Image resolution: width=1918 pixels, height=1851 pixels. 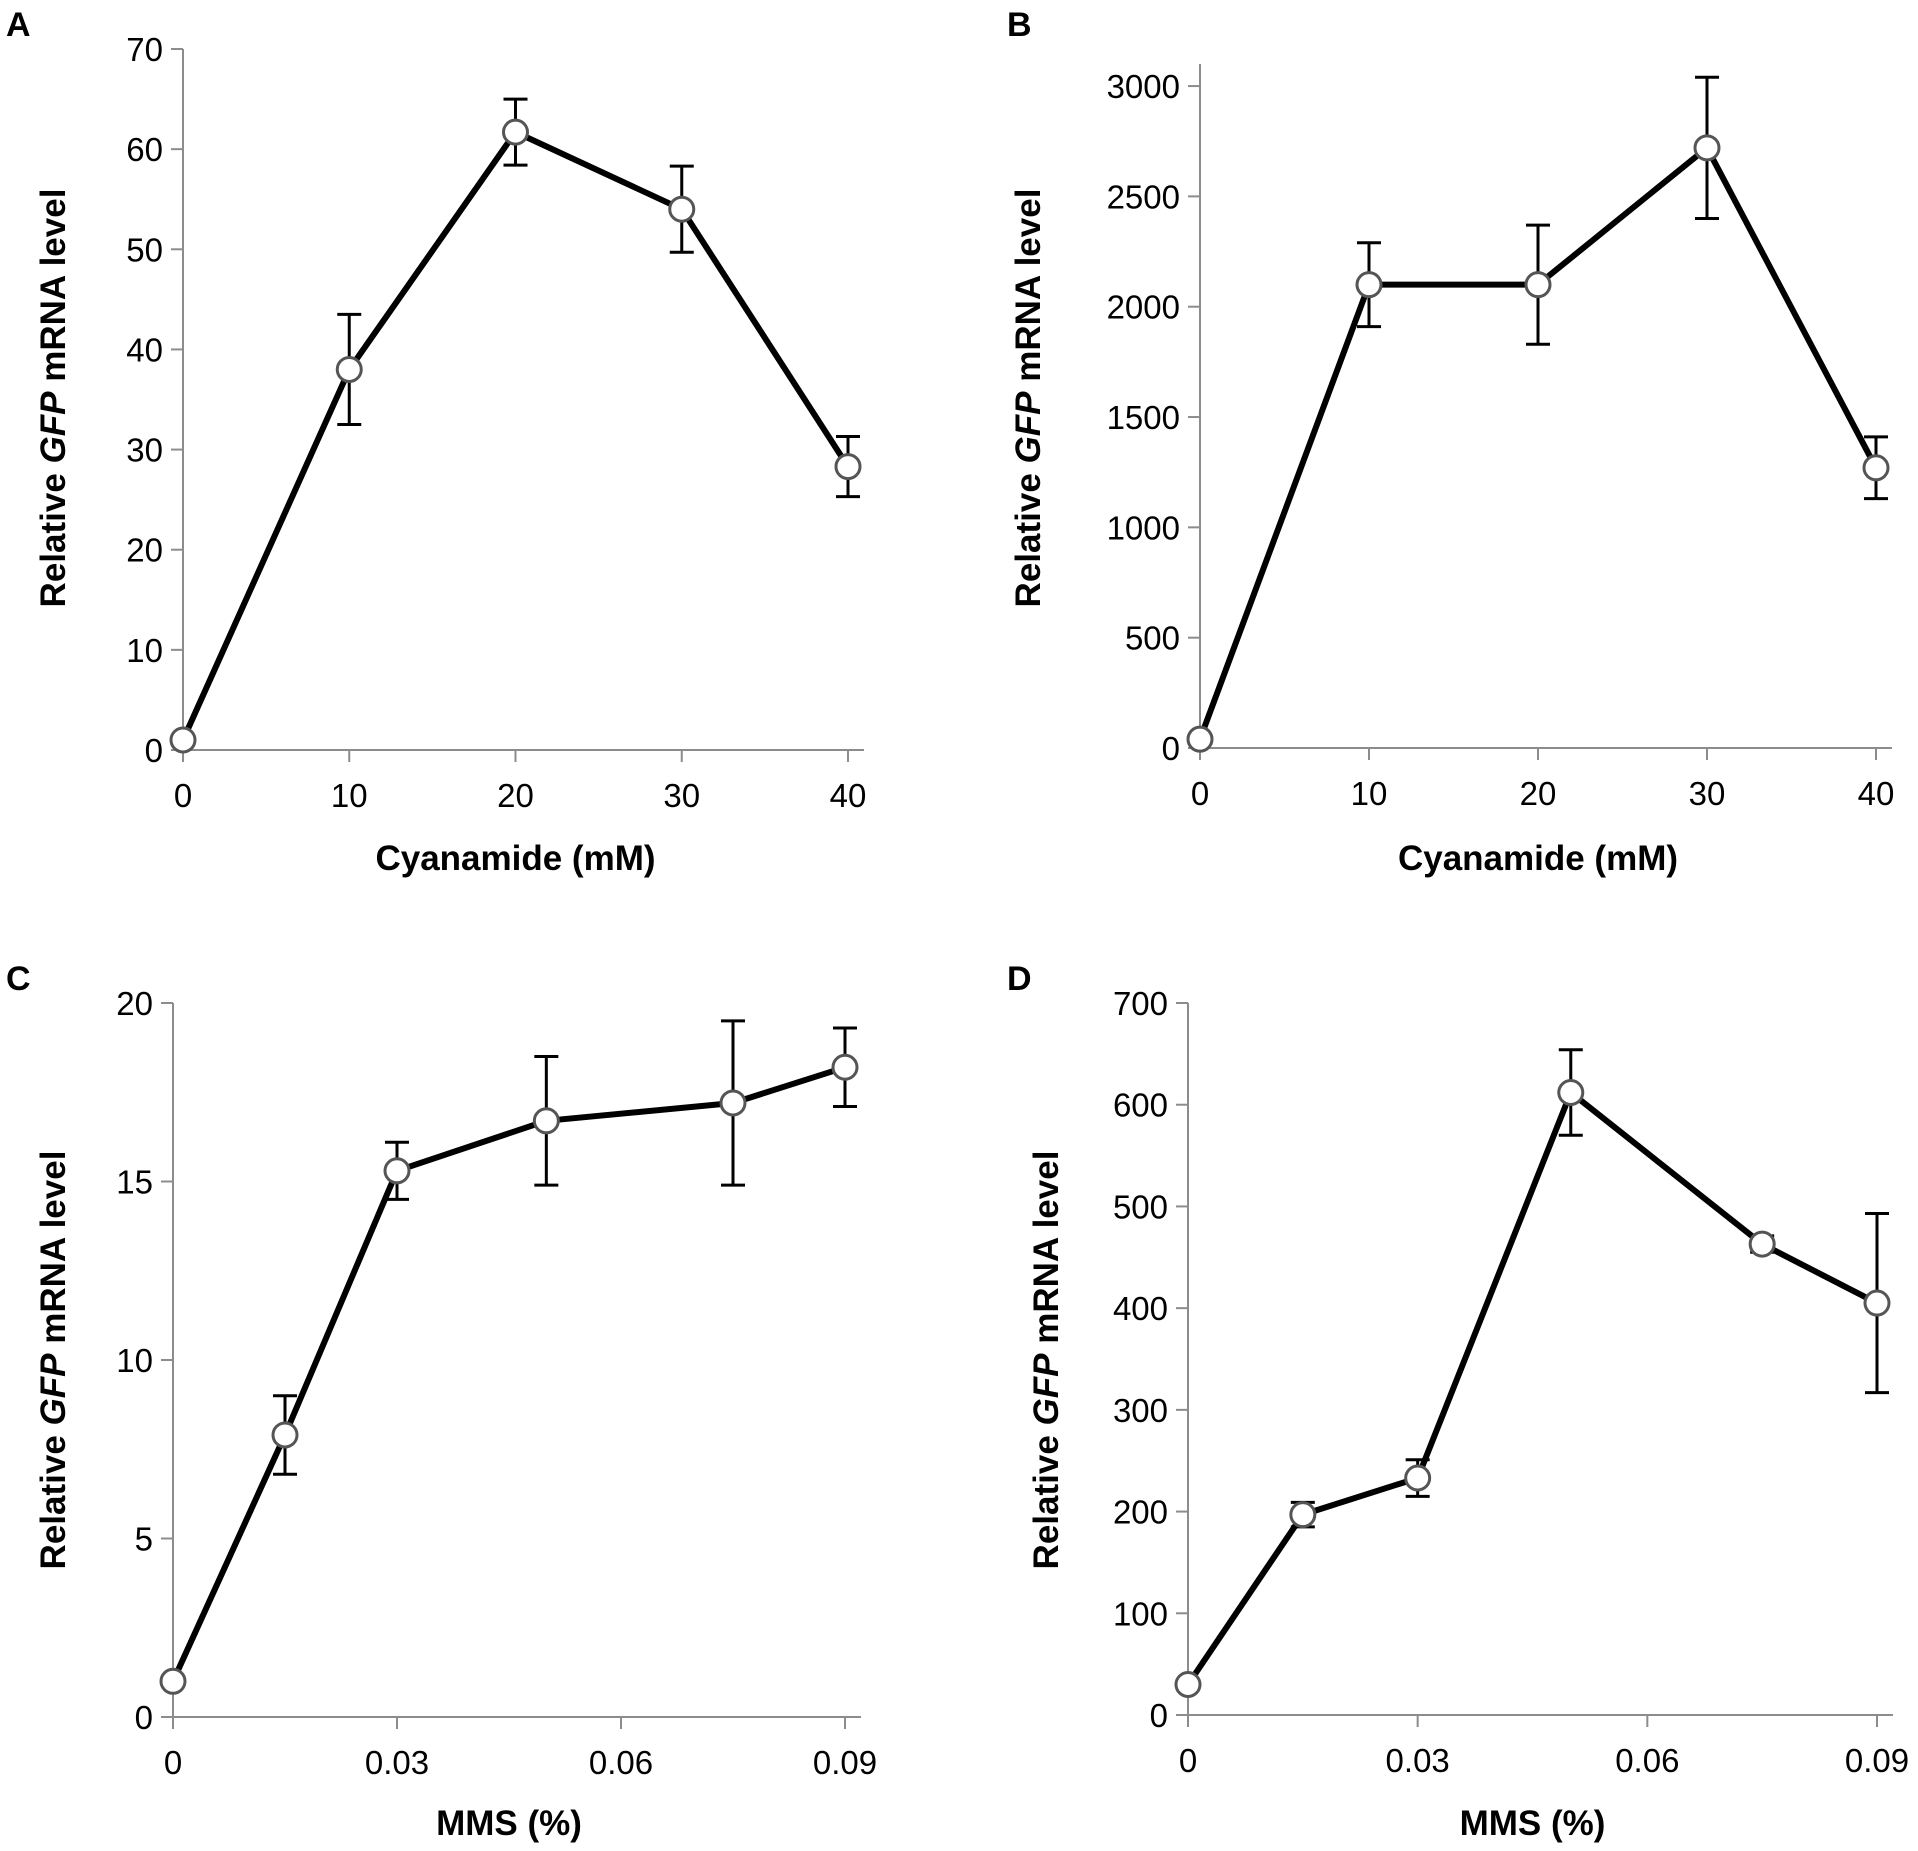 I want to click on y-tick-label: 2500, so click(x=1143, y=196).